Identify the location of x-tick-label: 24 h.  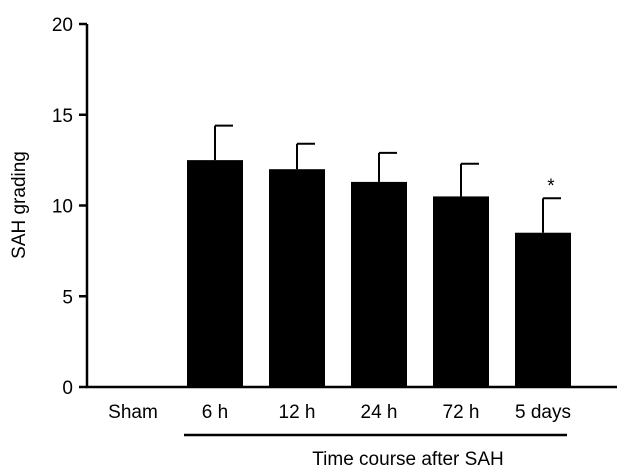
(379, 412).